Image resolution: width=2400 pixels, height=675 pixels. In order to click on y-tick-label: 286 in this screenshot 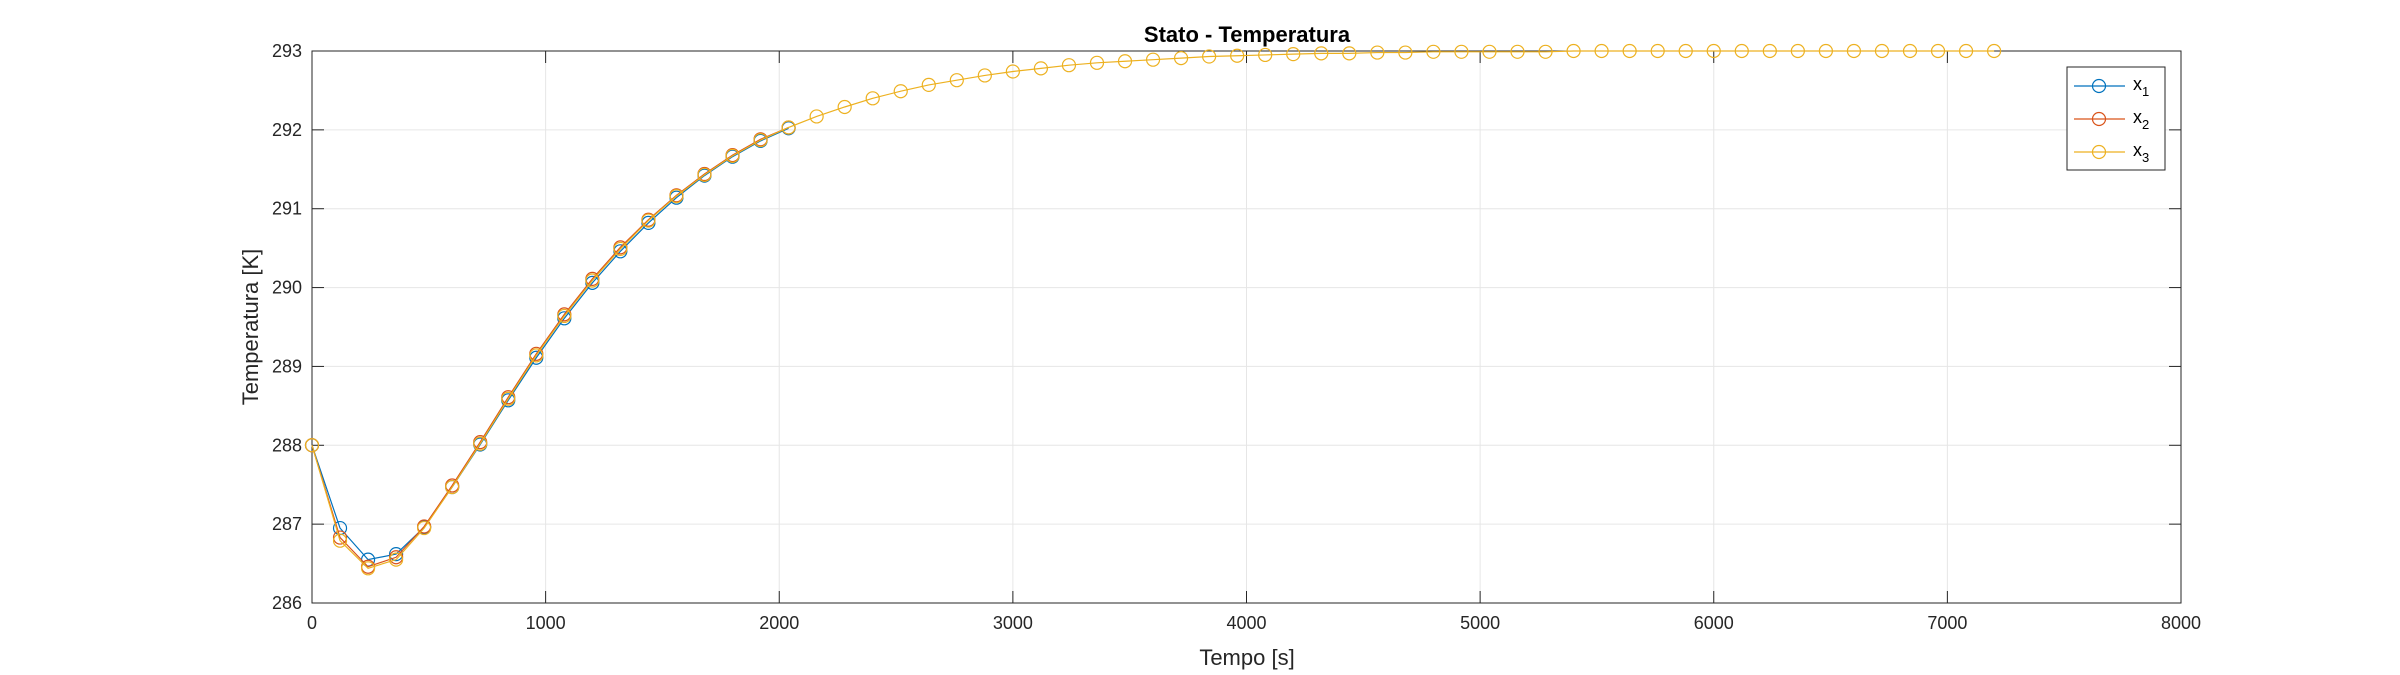, I will do `click(287, 603)`.